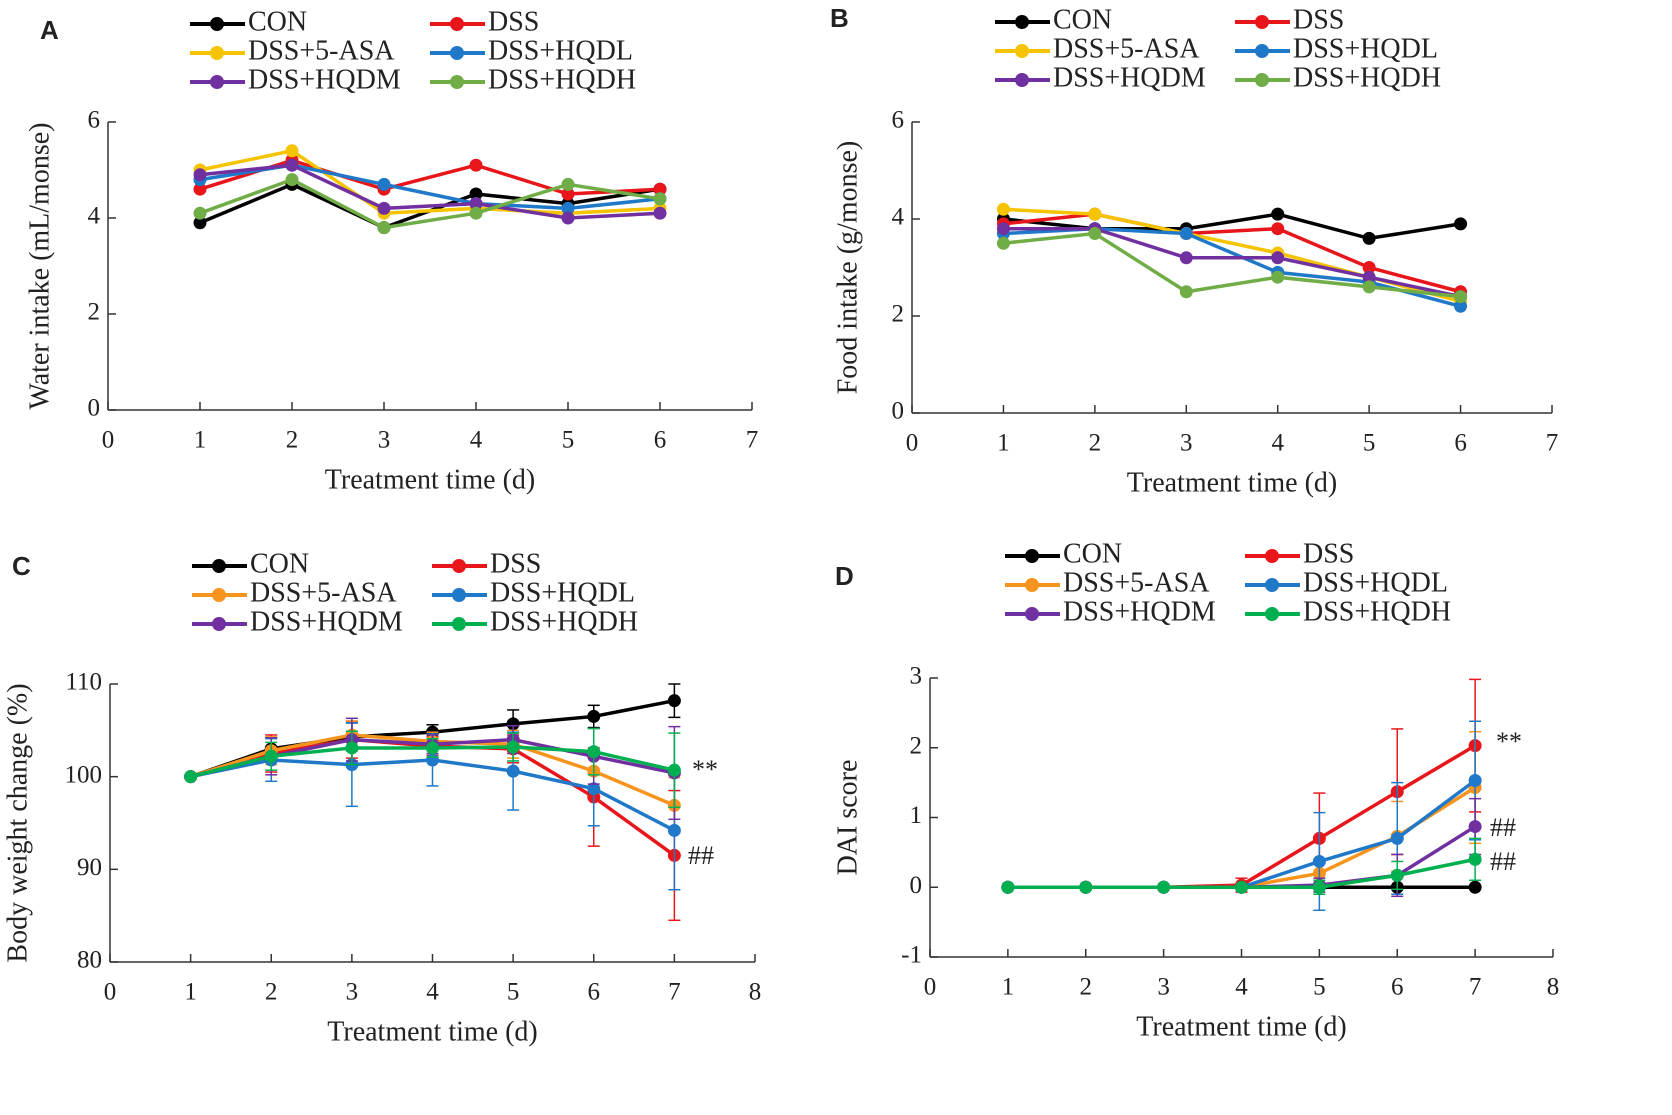 This screenshot has height=1115, width=1672. I want to click on y-tick-label: 90, so click(89, 867).